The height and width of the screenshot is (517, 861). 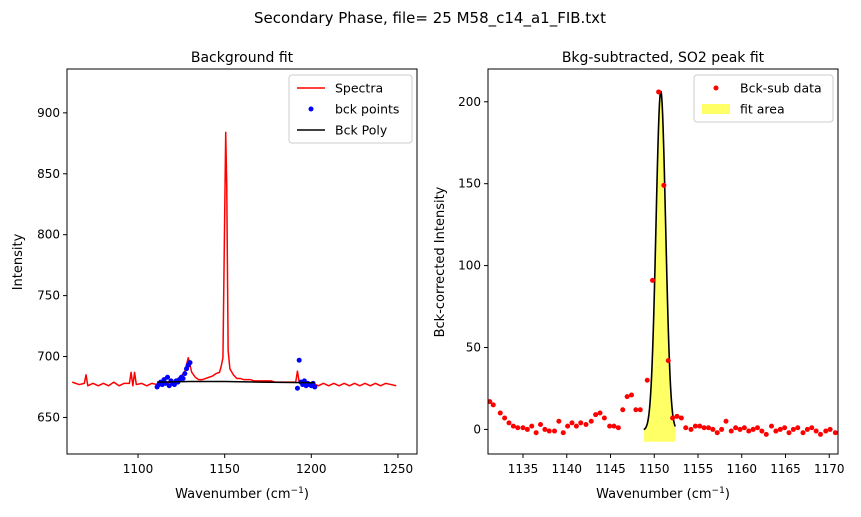 What do you see at coordinates (469, 266) in the screenshot?
I see `y-tick-label: 100` at bounding box center [469, 266].